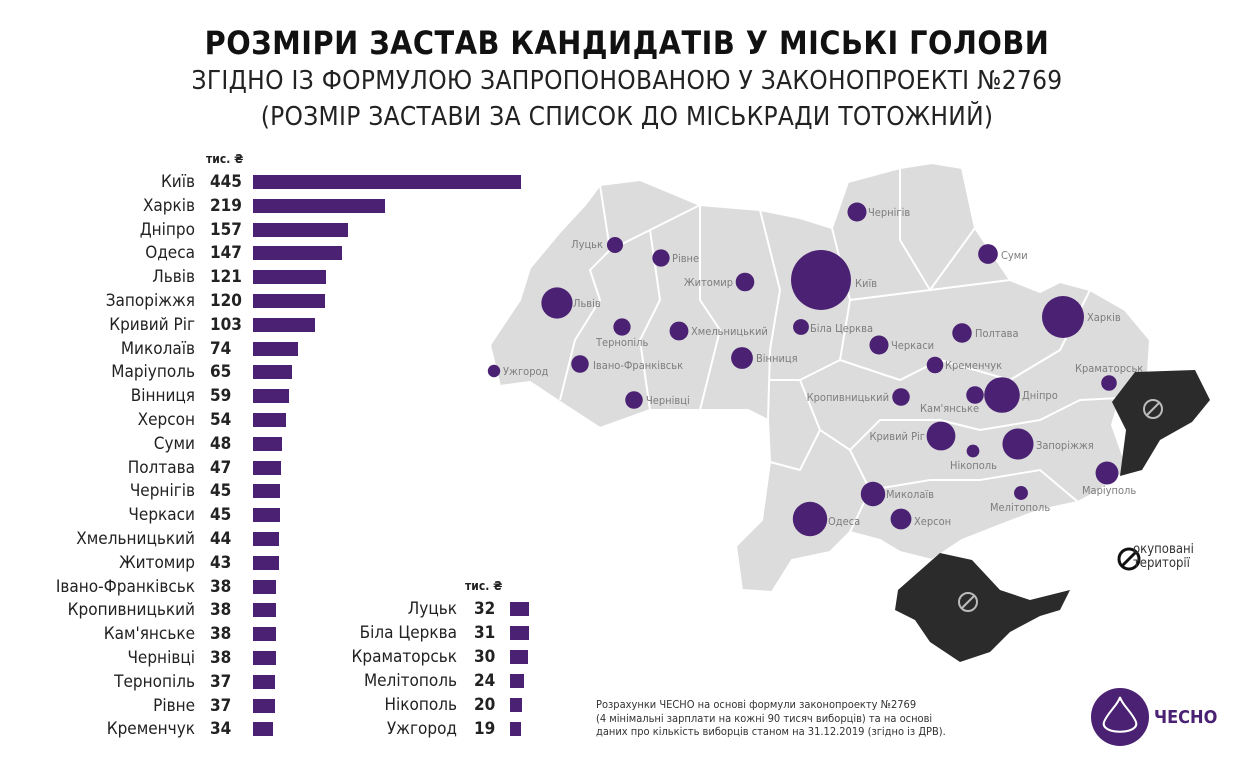 Image resolution: width=1254 pixels, height=760 pixels. I want to click on bar-value-label: 19, so click(485, 729).